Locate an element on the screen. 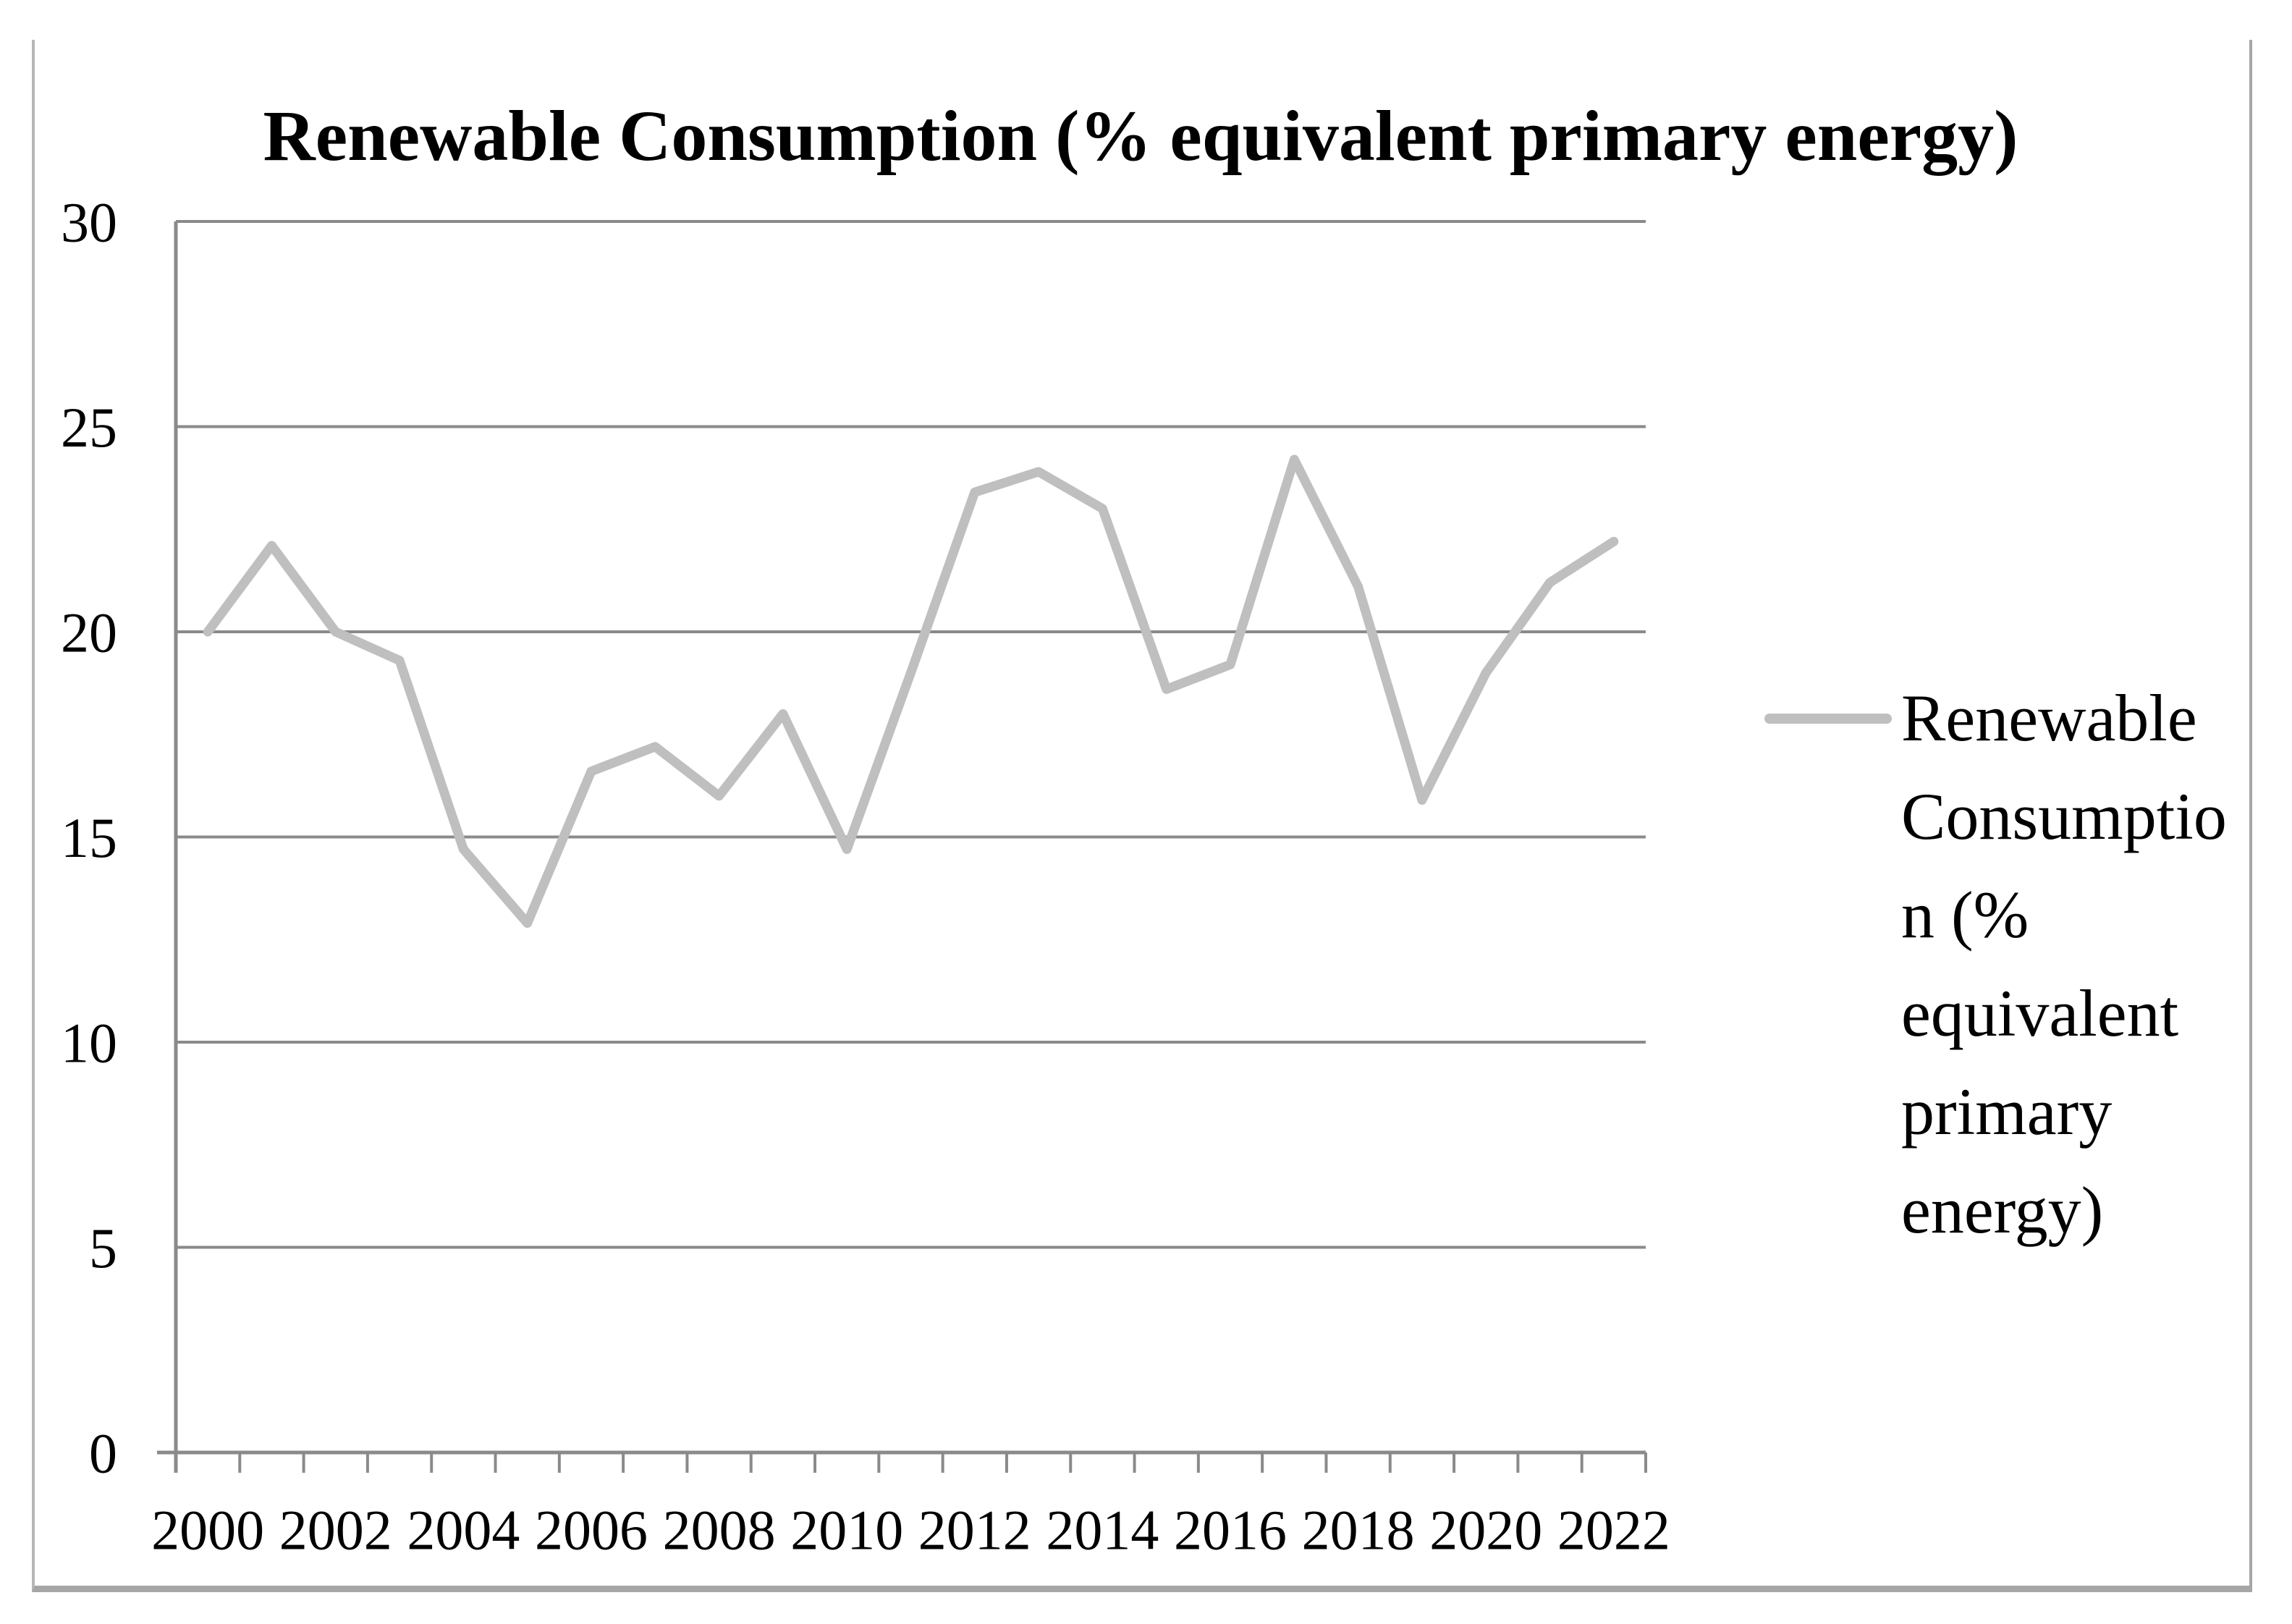  y-tick-label: 10 is located at coordinates (89, 1042).